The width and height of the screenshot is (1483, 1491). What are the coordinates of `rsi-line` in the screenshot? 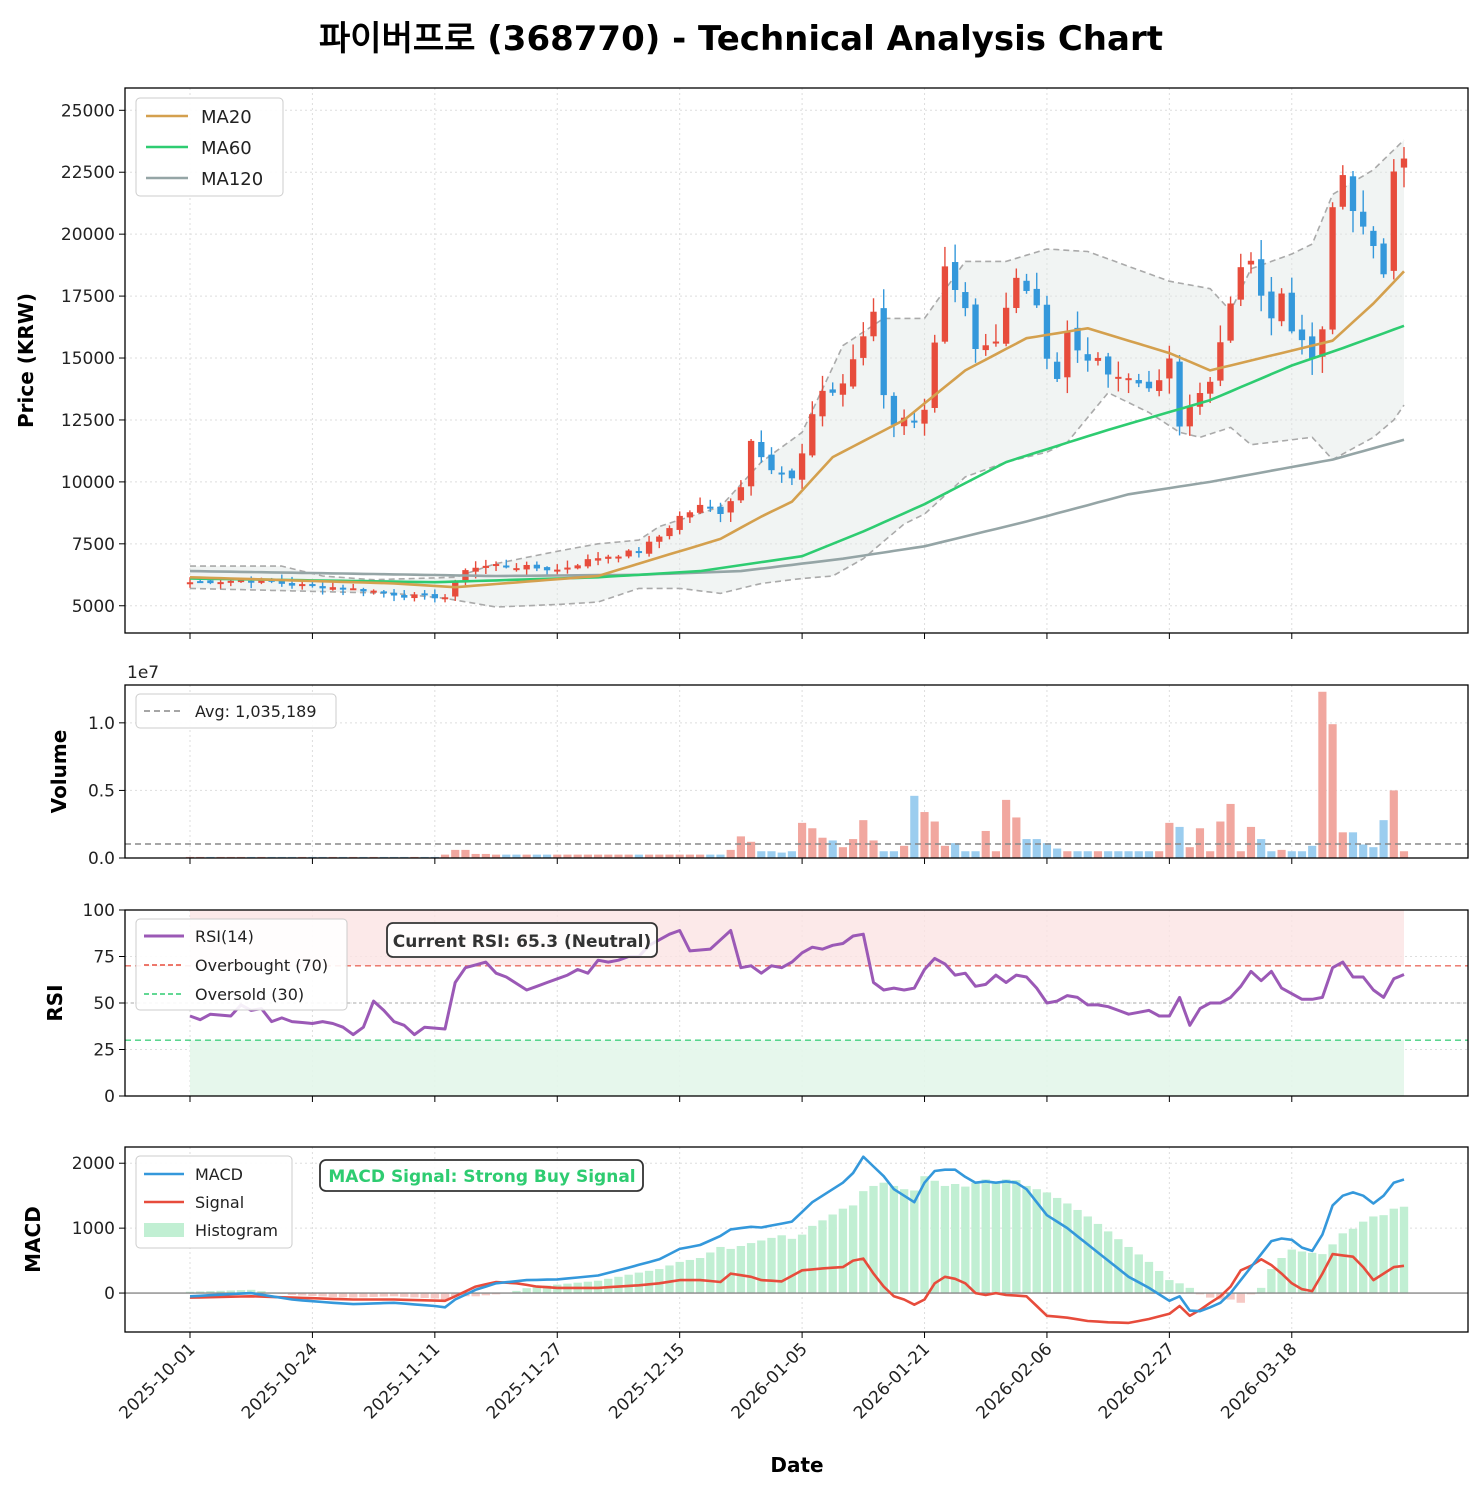 It's located at (797, 983).